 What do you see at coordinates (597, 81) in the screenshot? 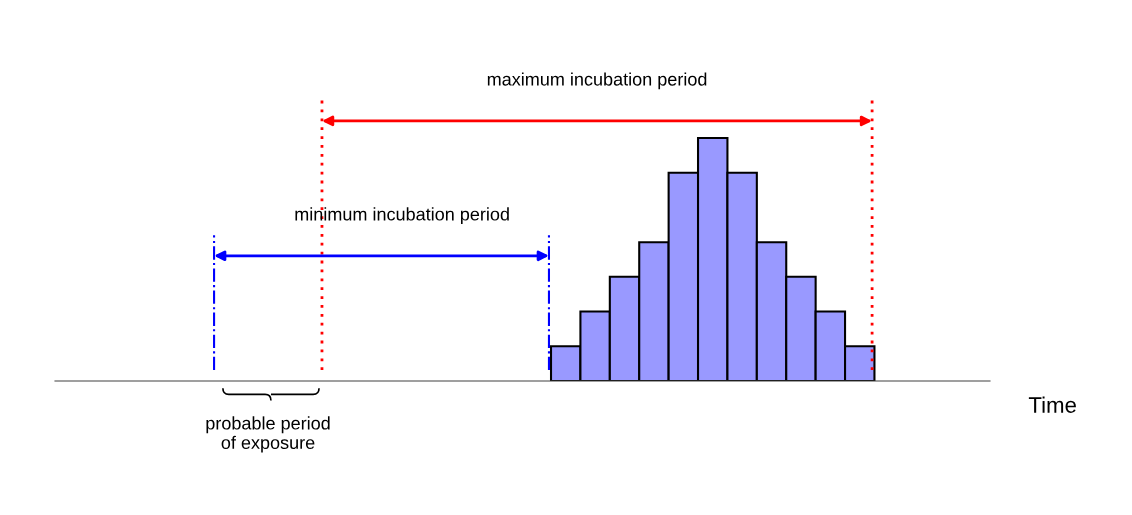
I see `text: maximum incubation period` at bounding box center [597, 81].